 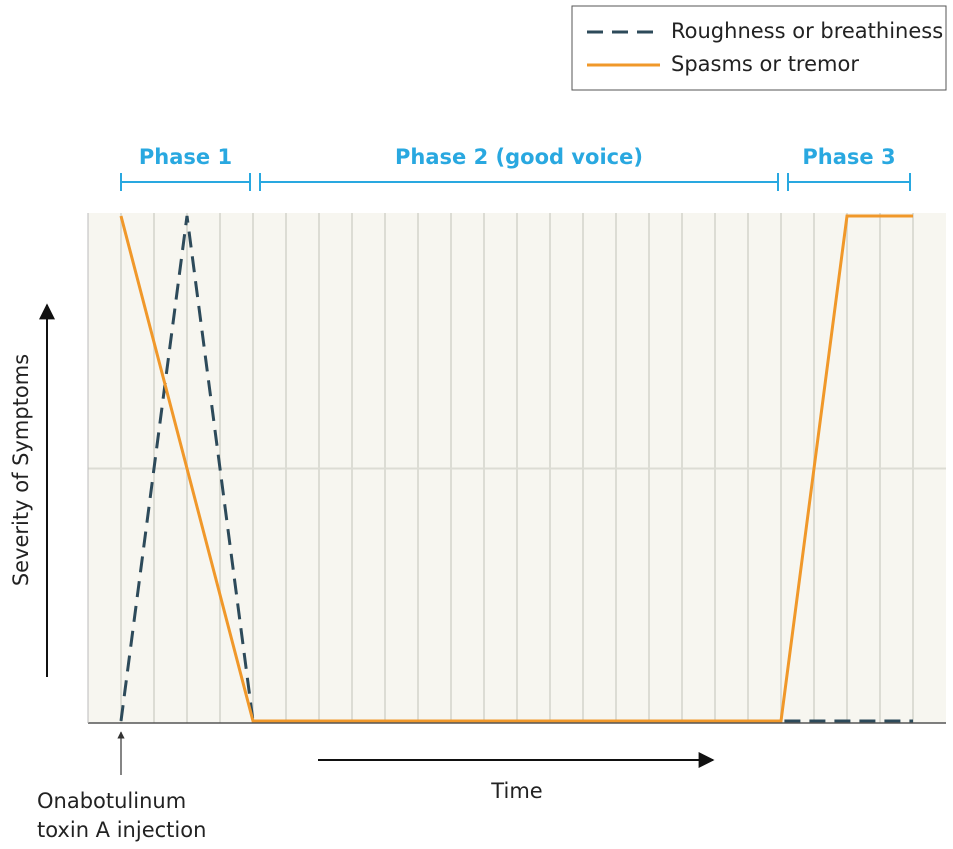 What do you see at coordinates (759, 48) in the screenshot?
I see `legend-box` at bounding box center [759, 48].